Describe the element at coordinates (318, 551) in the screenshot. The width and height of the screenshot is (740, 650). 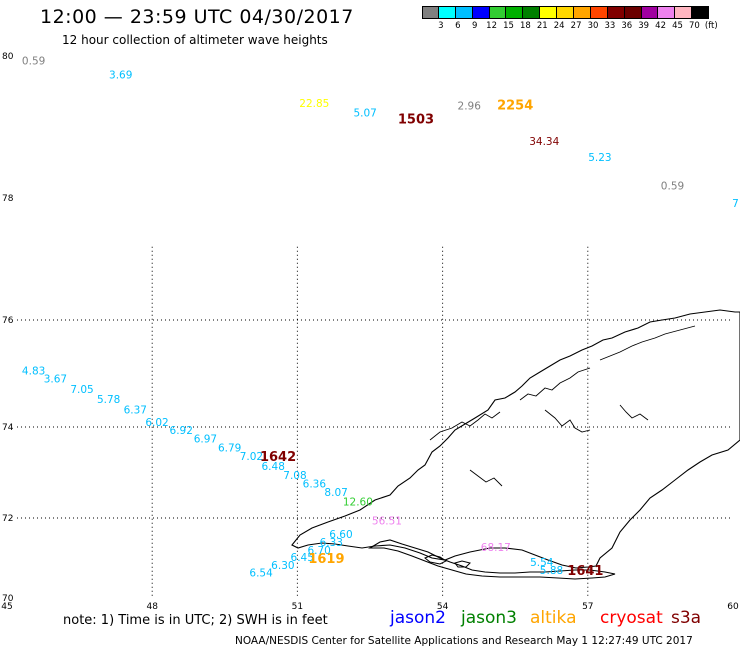
I see `wave-height-label: 6.70` at that location.